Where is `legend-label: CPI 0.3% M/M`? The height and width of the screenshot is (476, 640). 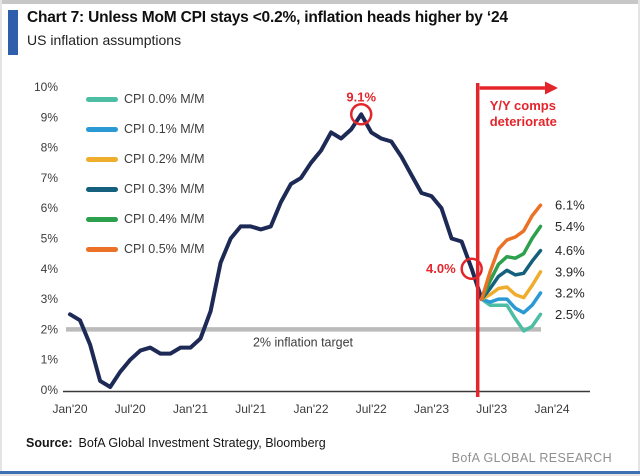
legend-label: CPI 0.3% M/M is located at coordinates (164, 189).